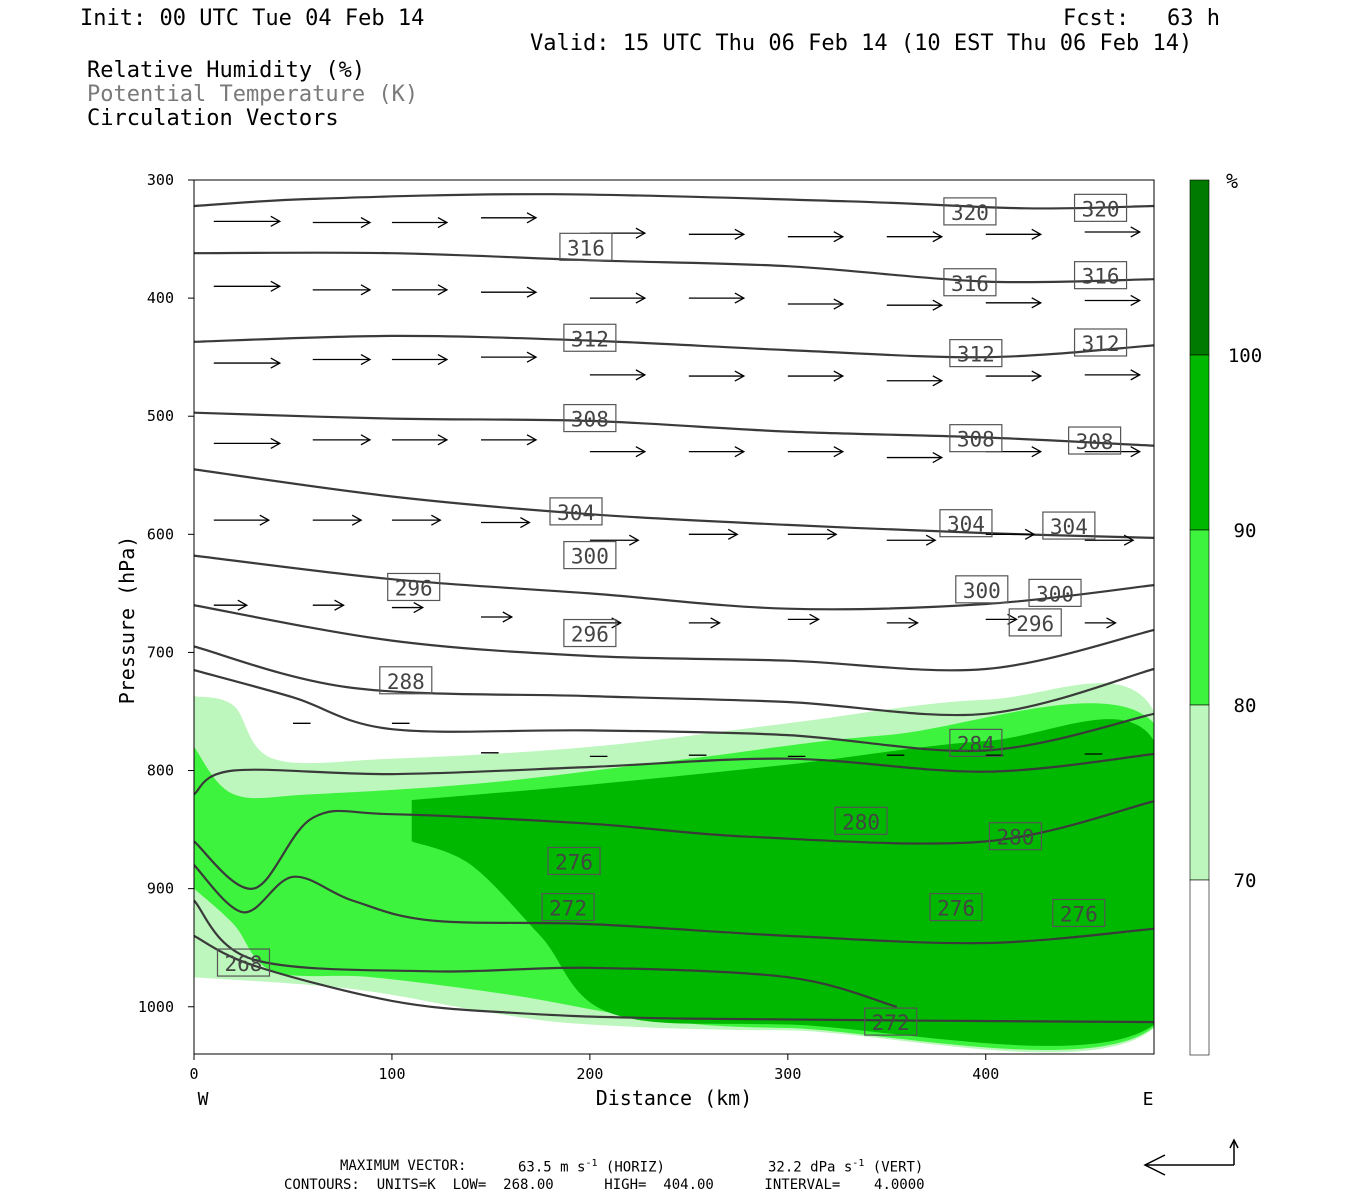 The image size is (1350, 1200). Describe the element at coordinates (985, 1074) in the screenshot. I see `x-tick-label: 400` at that location.